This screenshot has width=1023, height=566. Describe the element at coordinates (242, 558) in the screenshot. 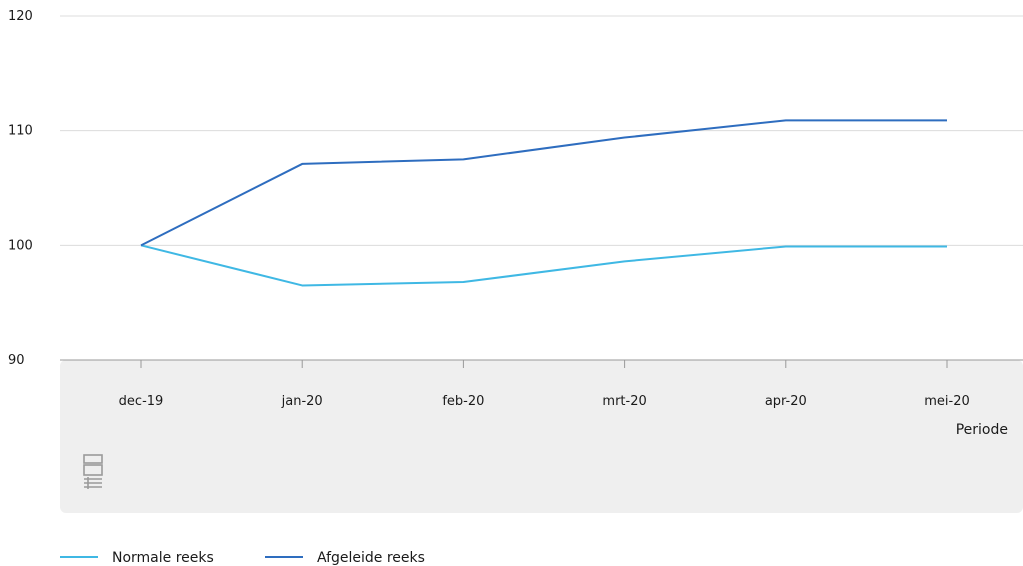

I see `legend: Normale reeks Afgeleide reeks` at that location.